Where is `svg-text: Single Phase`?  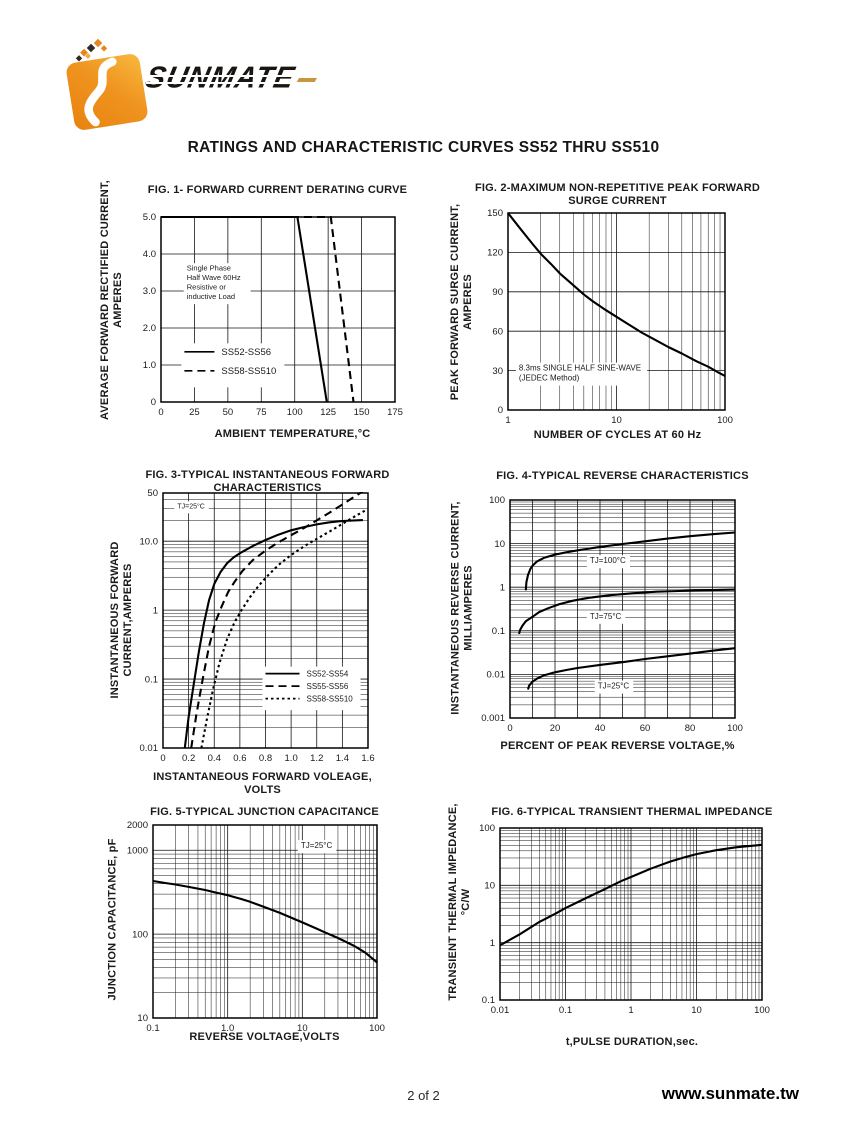
svg-text: Single Phase is located at coordinates (209, 268).